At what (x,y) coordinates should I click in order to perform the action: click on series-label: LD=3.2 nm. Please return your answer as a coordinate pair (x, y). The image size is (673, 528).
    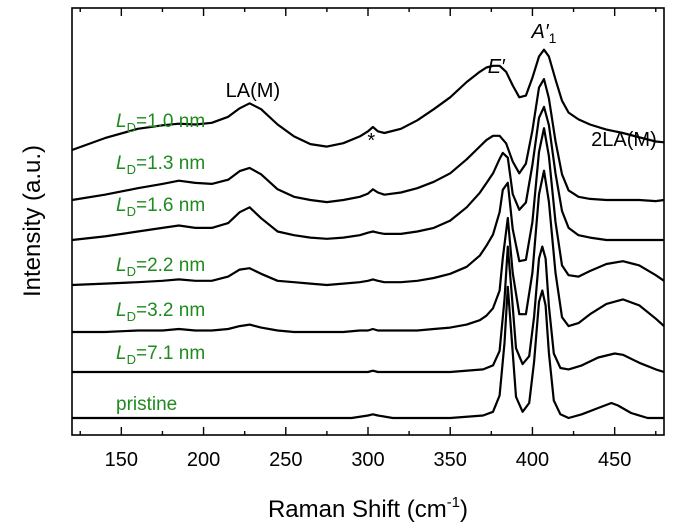
    Looking at the image, I should click on (160, 312).